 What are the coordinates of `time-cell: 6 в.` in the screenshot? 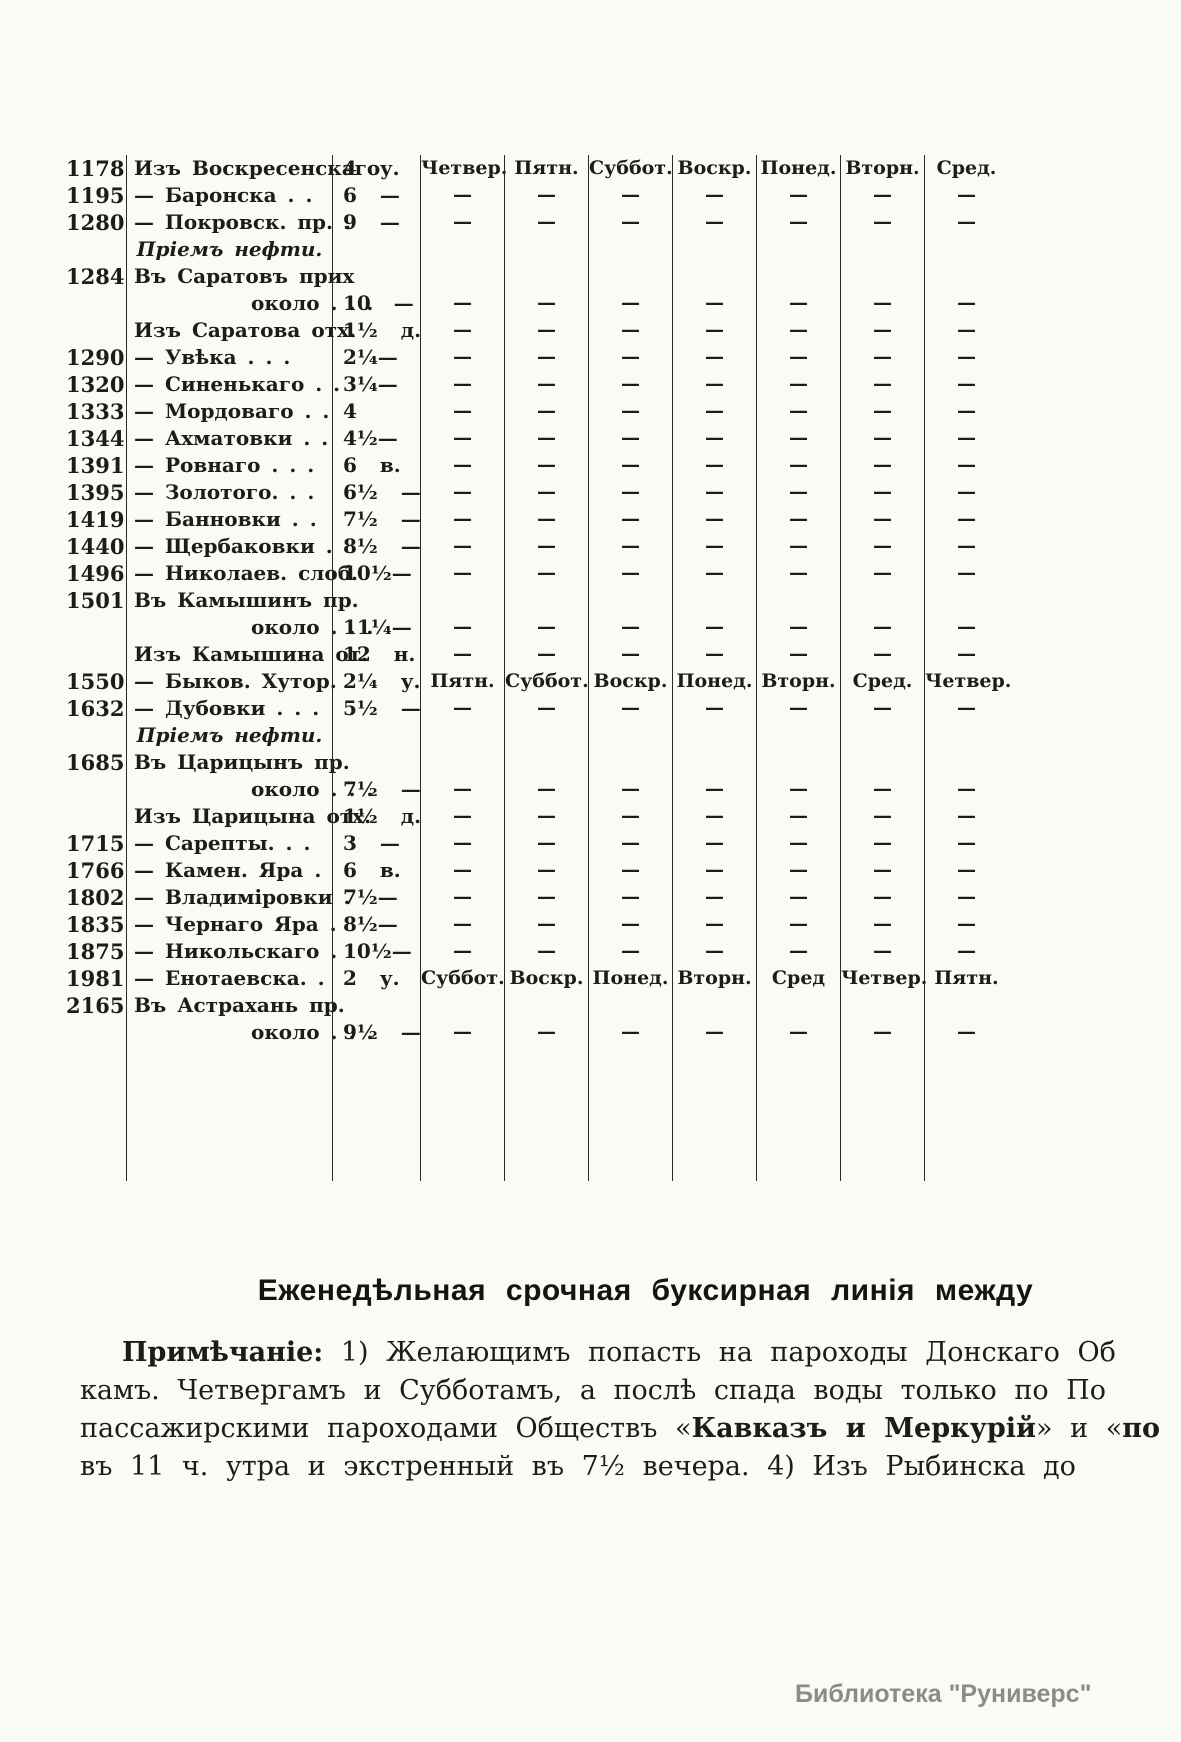 It's located at (376, 870).